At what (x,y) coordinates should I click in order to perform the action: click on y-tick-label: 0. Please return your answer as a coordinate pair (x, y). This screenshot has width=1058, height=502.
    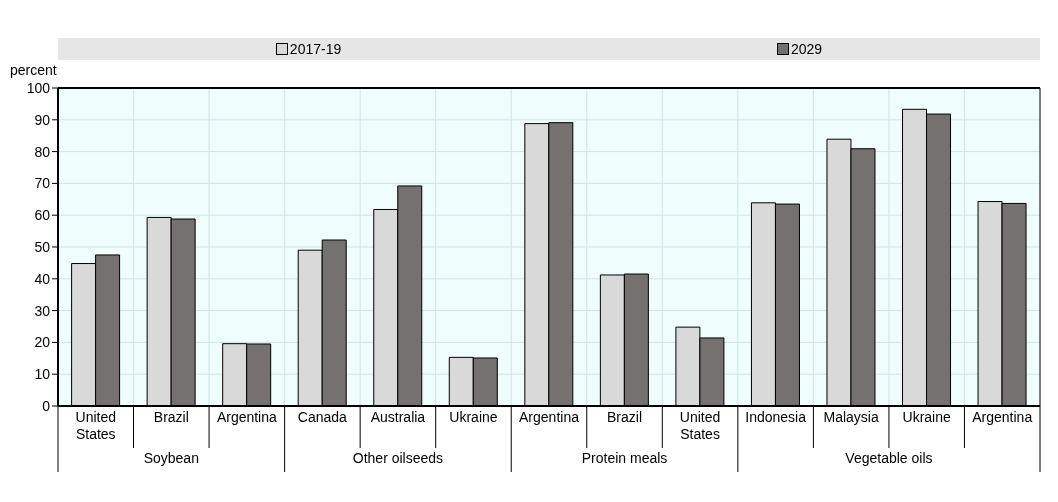
    Looking at the image, I should click on (46, 405).